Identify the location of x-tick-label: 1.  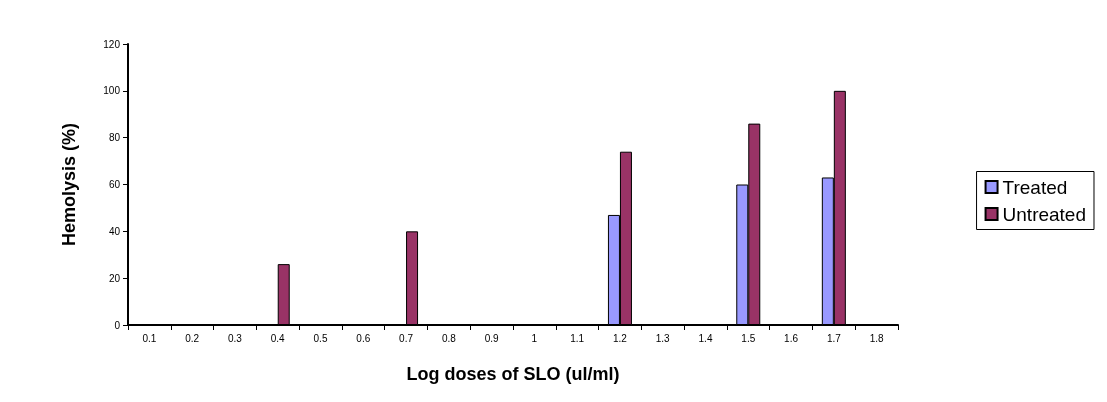
(534, 338).